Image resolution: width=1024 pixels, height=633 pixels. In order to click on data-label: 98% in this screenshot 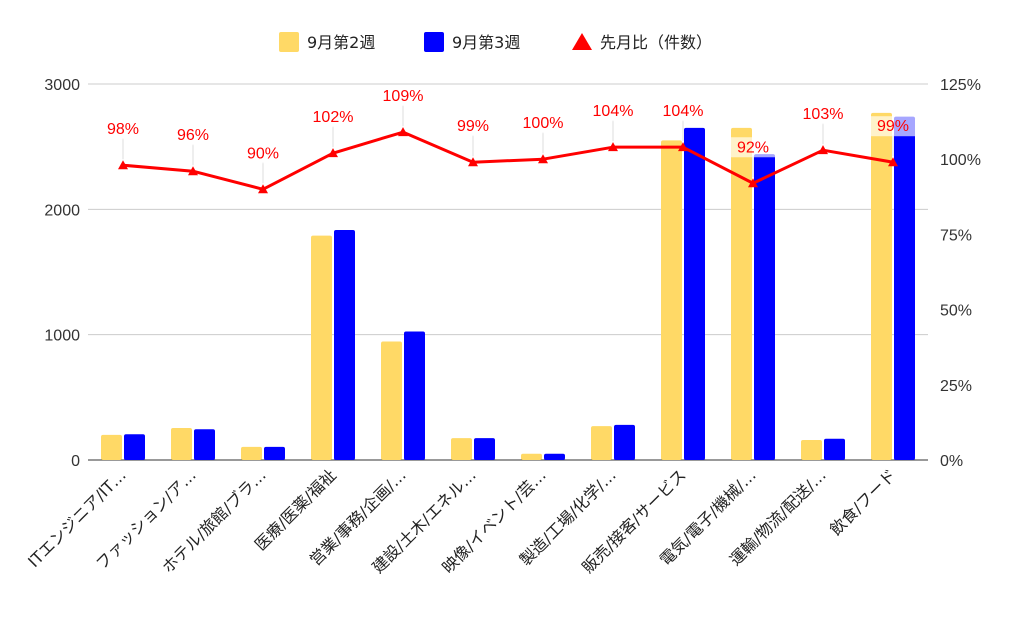, I will do `click(123, 129)`.